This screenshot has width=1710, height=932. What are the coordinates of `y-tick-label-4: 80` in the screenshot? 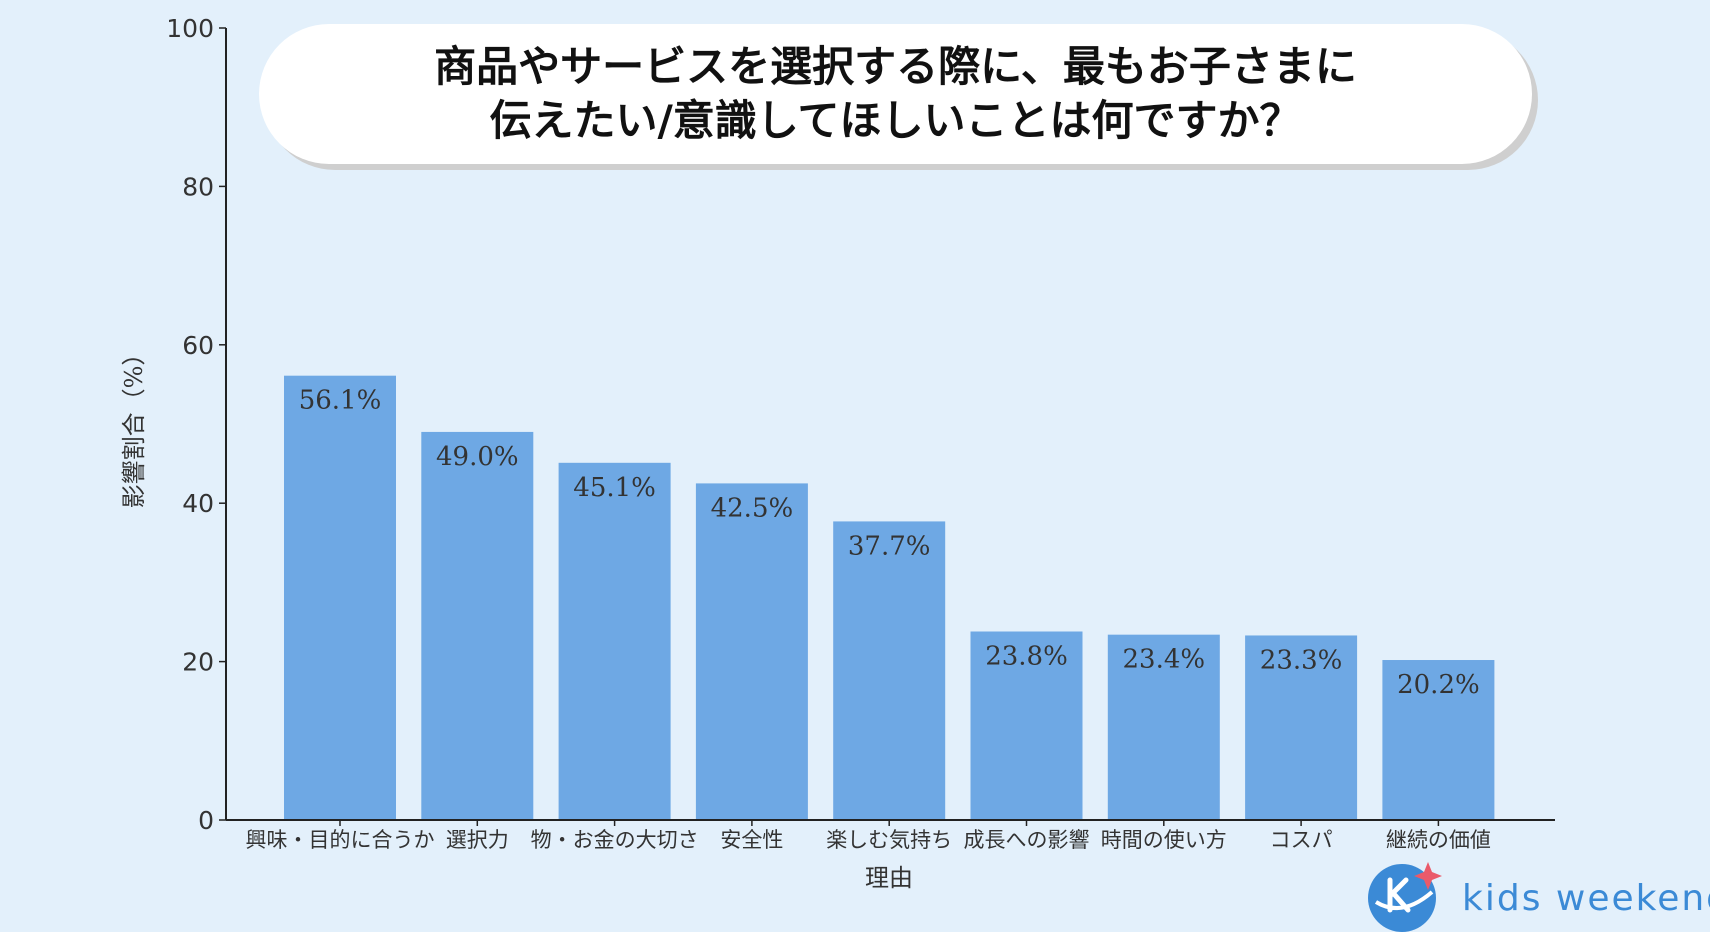 It's located at (198, 186).